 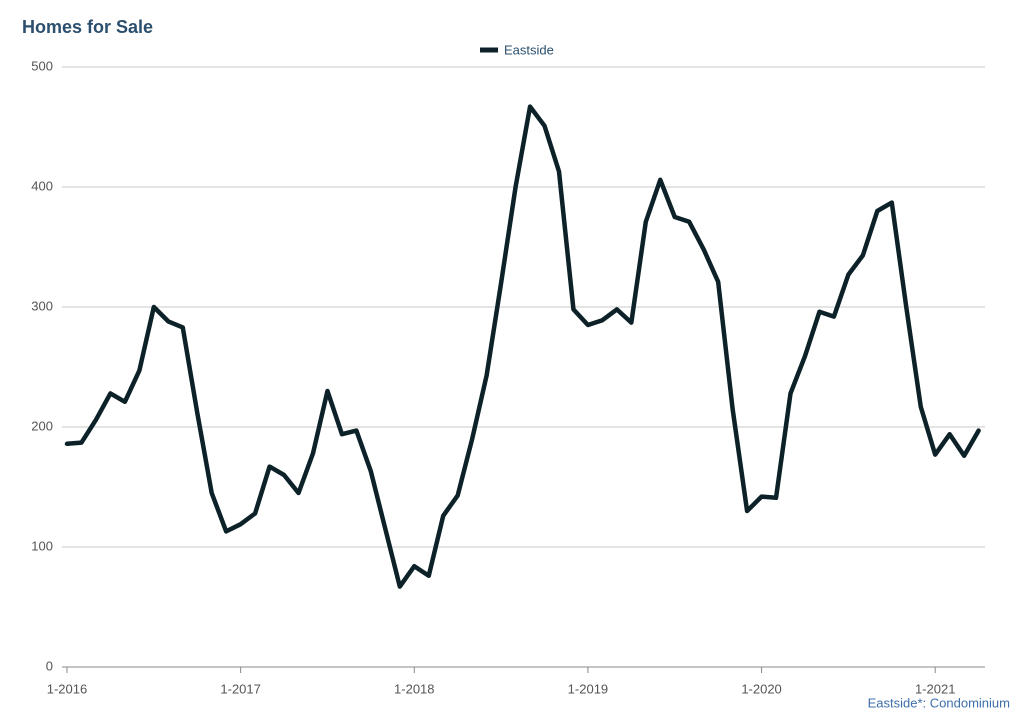 What do you see at coordinates (414, 688) in the screenshot?
I see `x-tick-label: 1-2018` at bounding box center [414, 688].